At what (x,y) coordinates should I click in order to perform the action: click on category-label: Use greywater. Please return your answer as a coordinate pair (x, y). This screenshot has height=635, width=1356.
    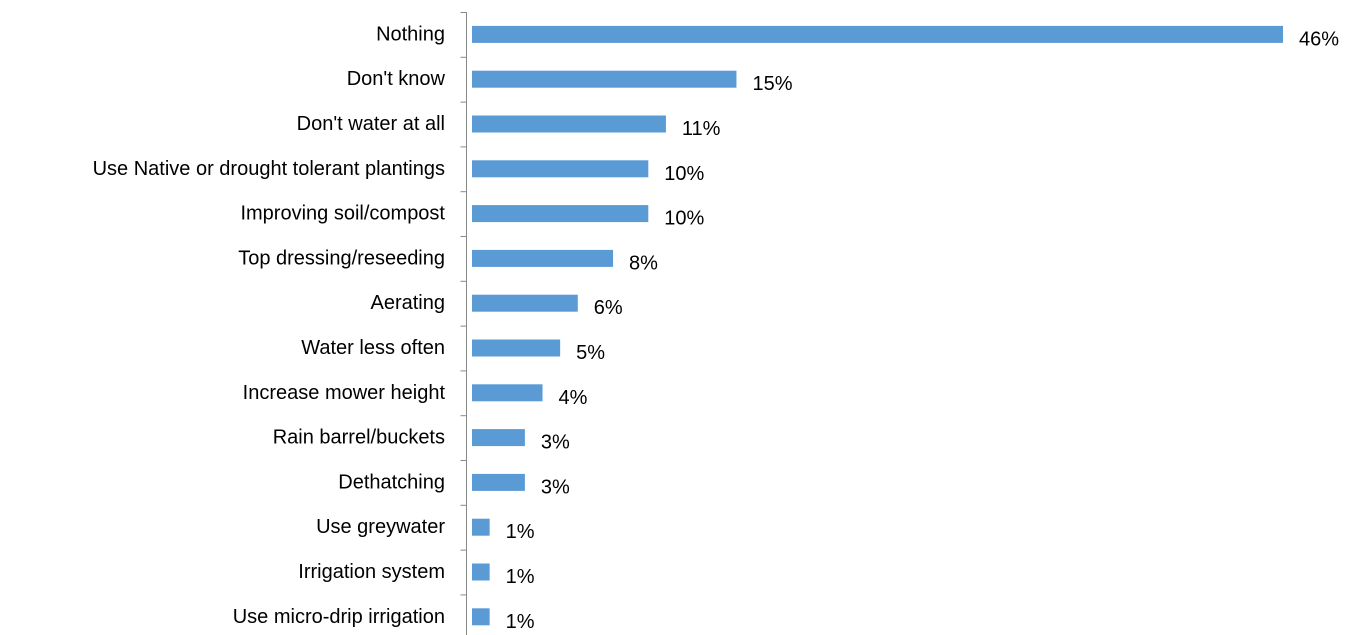
    Looking at the image, I should click on (380, 527).